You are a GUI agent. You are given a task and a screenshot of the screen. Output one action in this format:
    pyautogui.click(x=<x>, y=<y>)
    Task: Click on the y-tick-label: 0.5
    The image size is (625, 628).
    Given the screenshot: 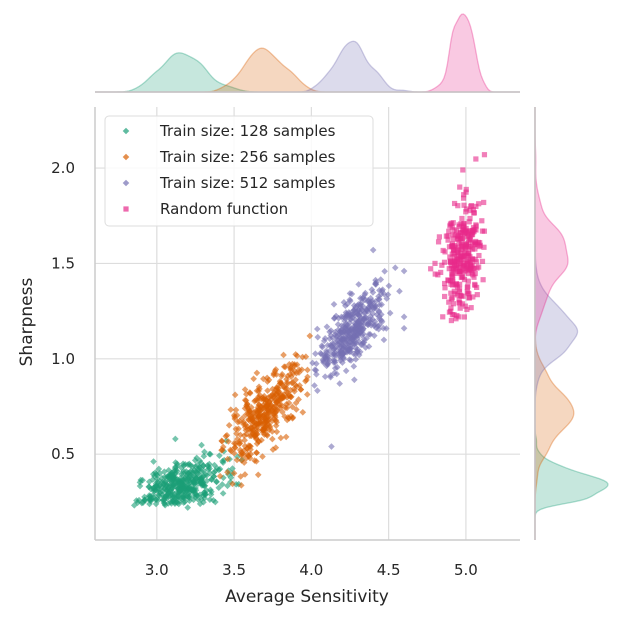 What is the action you would take?
    pyautogui.click(x=63, y=454)
    